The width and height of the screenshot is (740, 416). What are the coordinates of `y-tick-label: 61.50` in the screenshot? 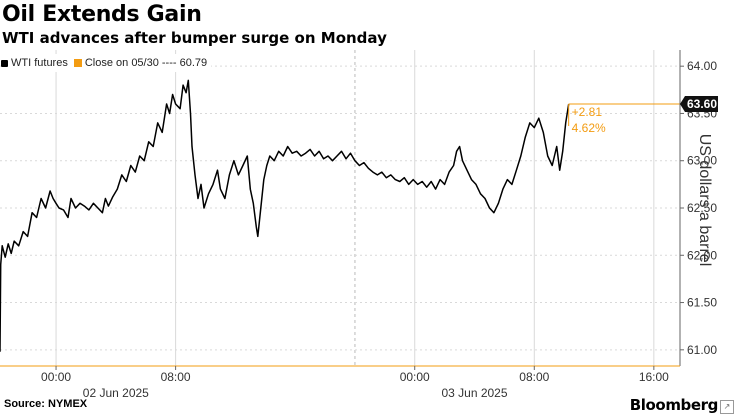 It's located at (702, 303).